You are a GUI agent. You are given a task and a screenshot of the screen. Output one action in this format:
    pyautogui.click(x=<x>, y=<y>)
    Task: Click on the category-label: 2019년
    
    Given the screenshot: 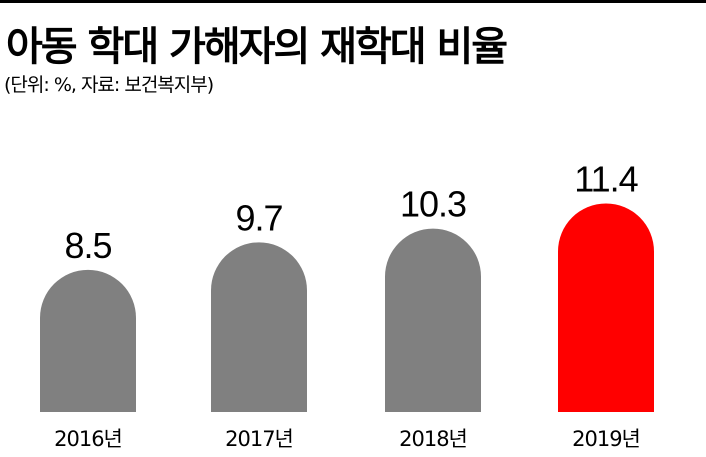 What is the action you would take?
    pyautogui.click(x=606, y=439)
    